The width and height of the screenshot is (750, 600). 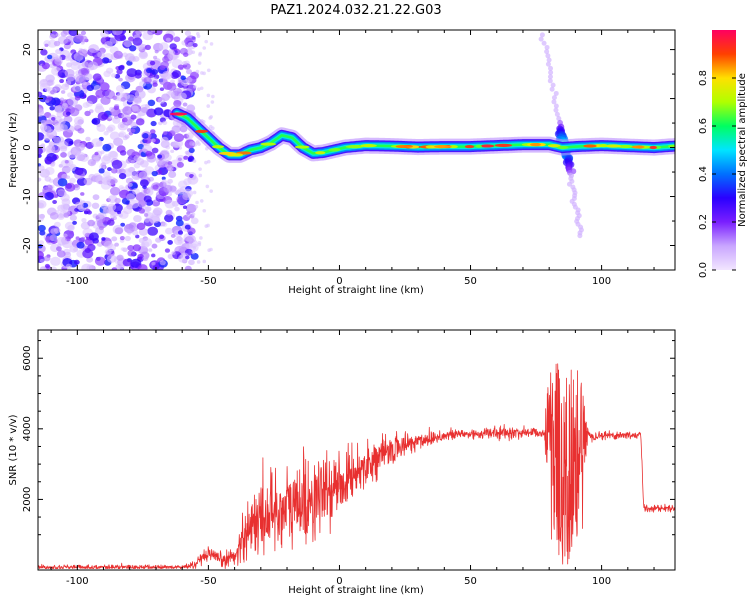 I want to click on colorbar-label: Normalized spectral amplitude, so click(x=742, y=150).